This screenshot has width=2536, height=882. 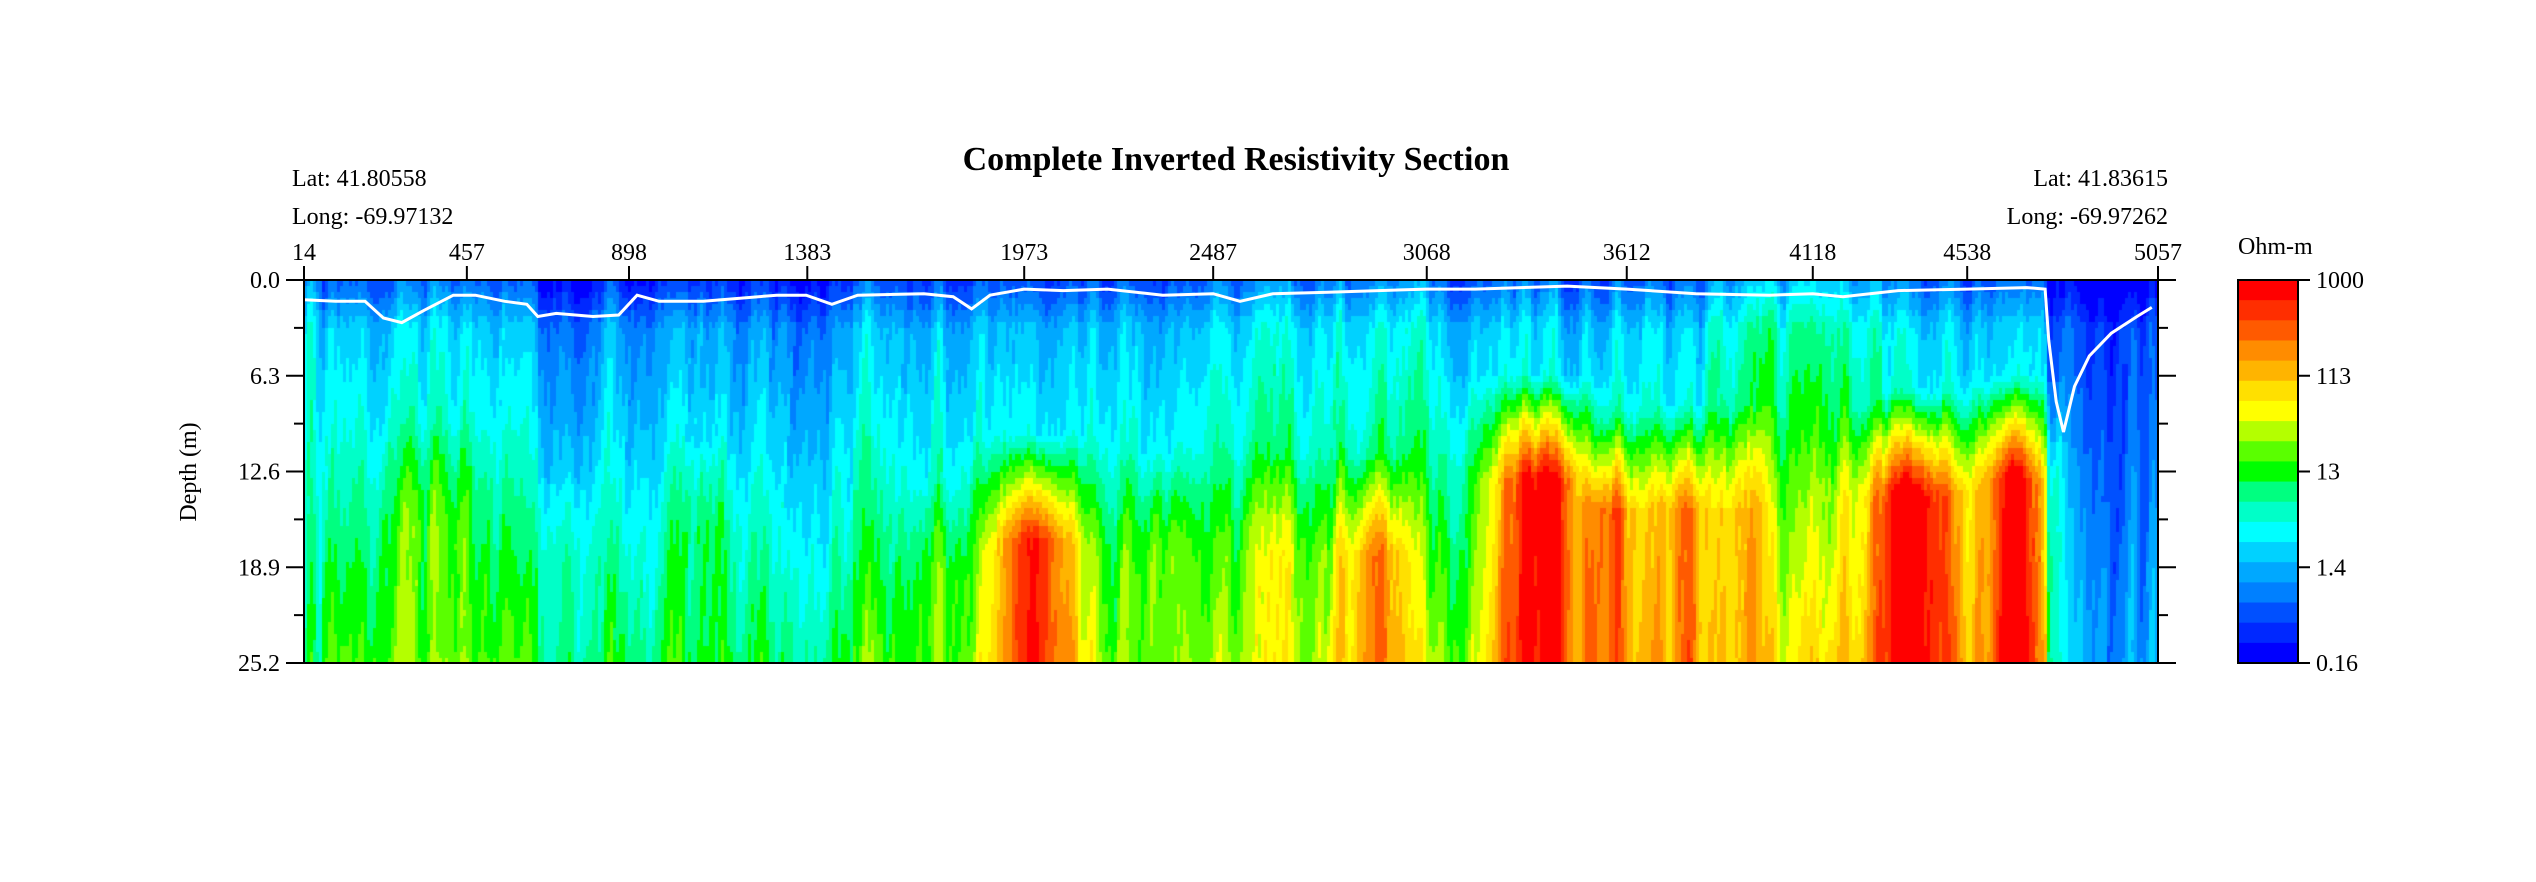 What do you see at coordinates (2275, 247) in the screenshot?
I see `colorbar-unit-label: Ohm-m` at bounding box center [2275, 247].